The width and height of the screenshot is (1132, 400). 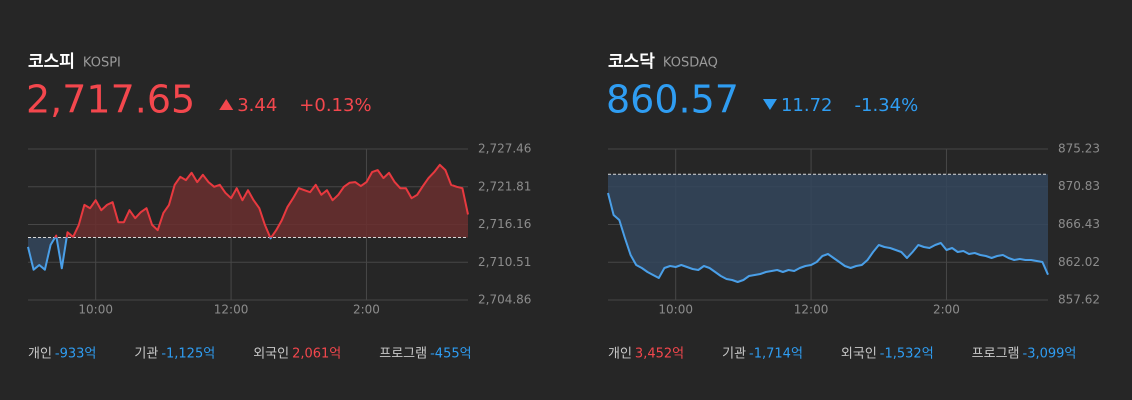 I want to click on y-tick-label: 862.02, so click(x=1079, y=262).